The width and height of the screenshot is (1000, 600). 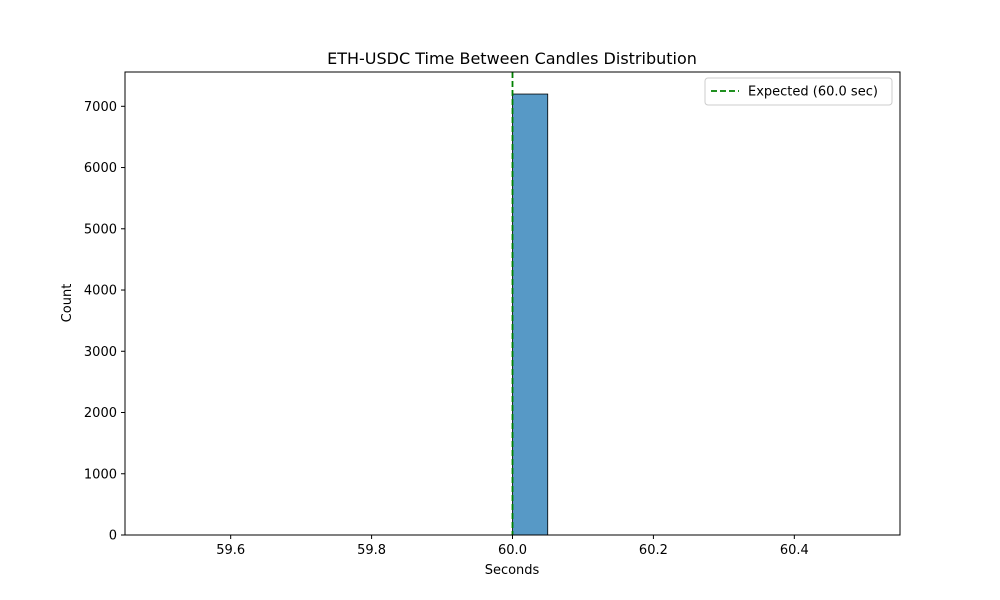 I want to click on x-tick-label: 60.2, so click(x=653, y=550).